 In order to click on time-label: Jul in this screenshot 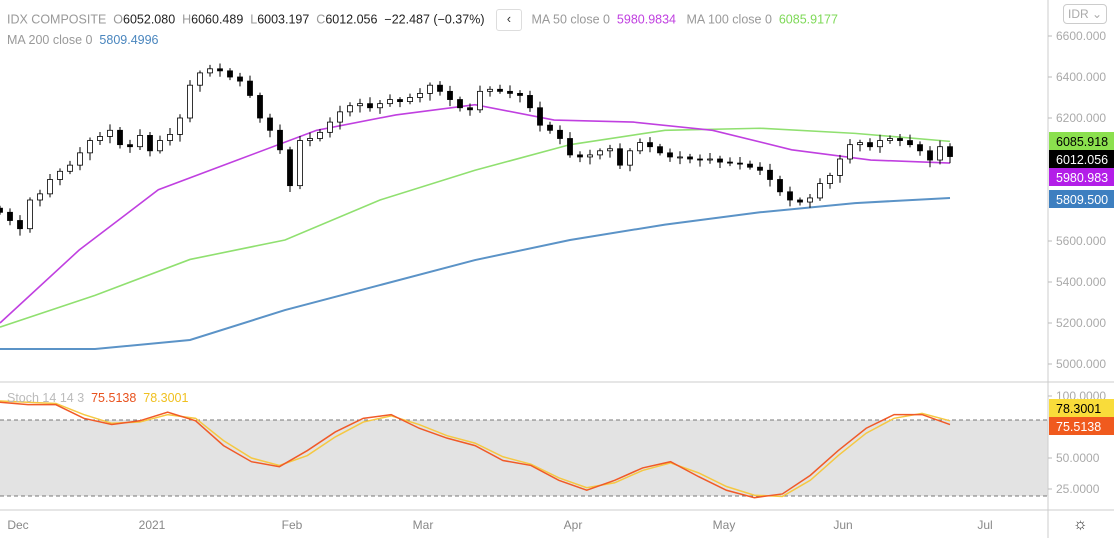, I will do `click(984, 525)`.